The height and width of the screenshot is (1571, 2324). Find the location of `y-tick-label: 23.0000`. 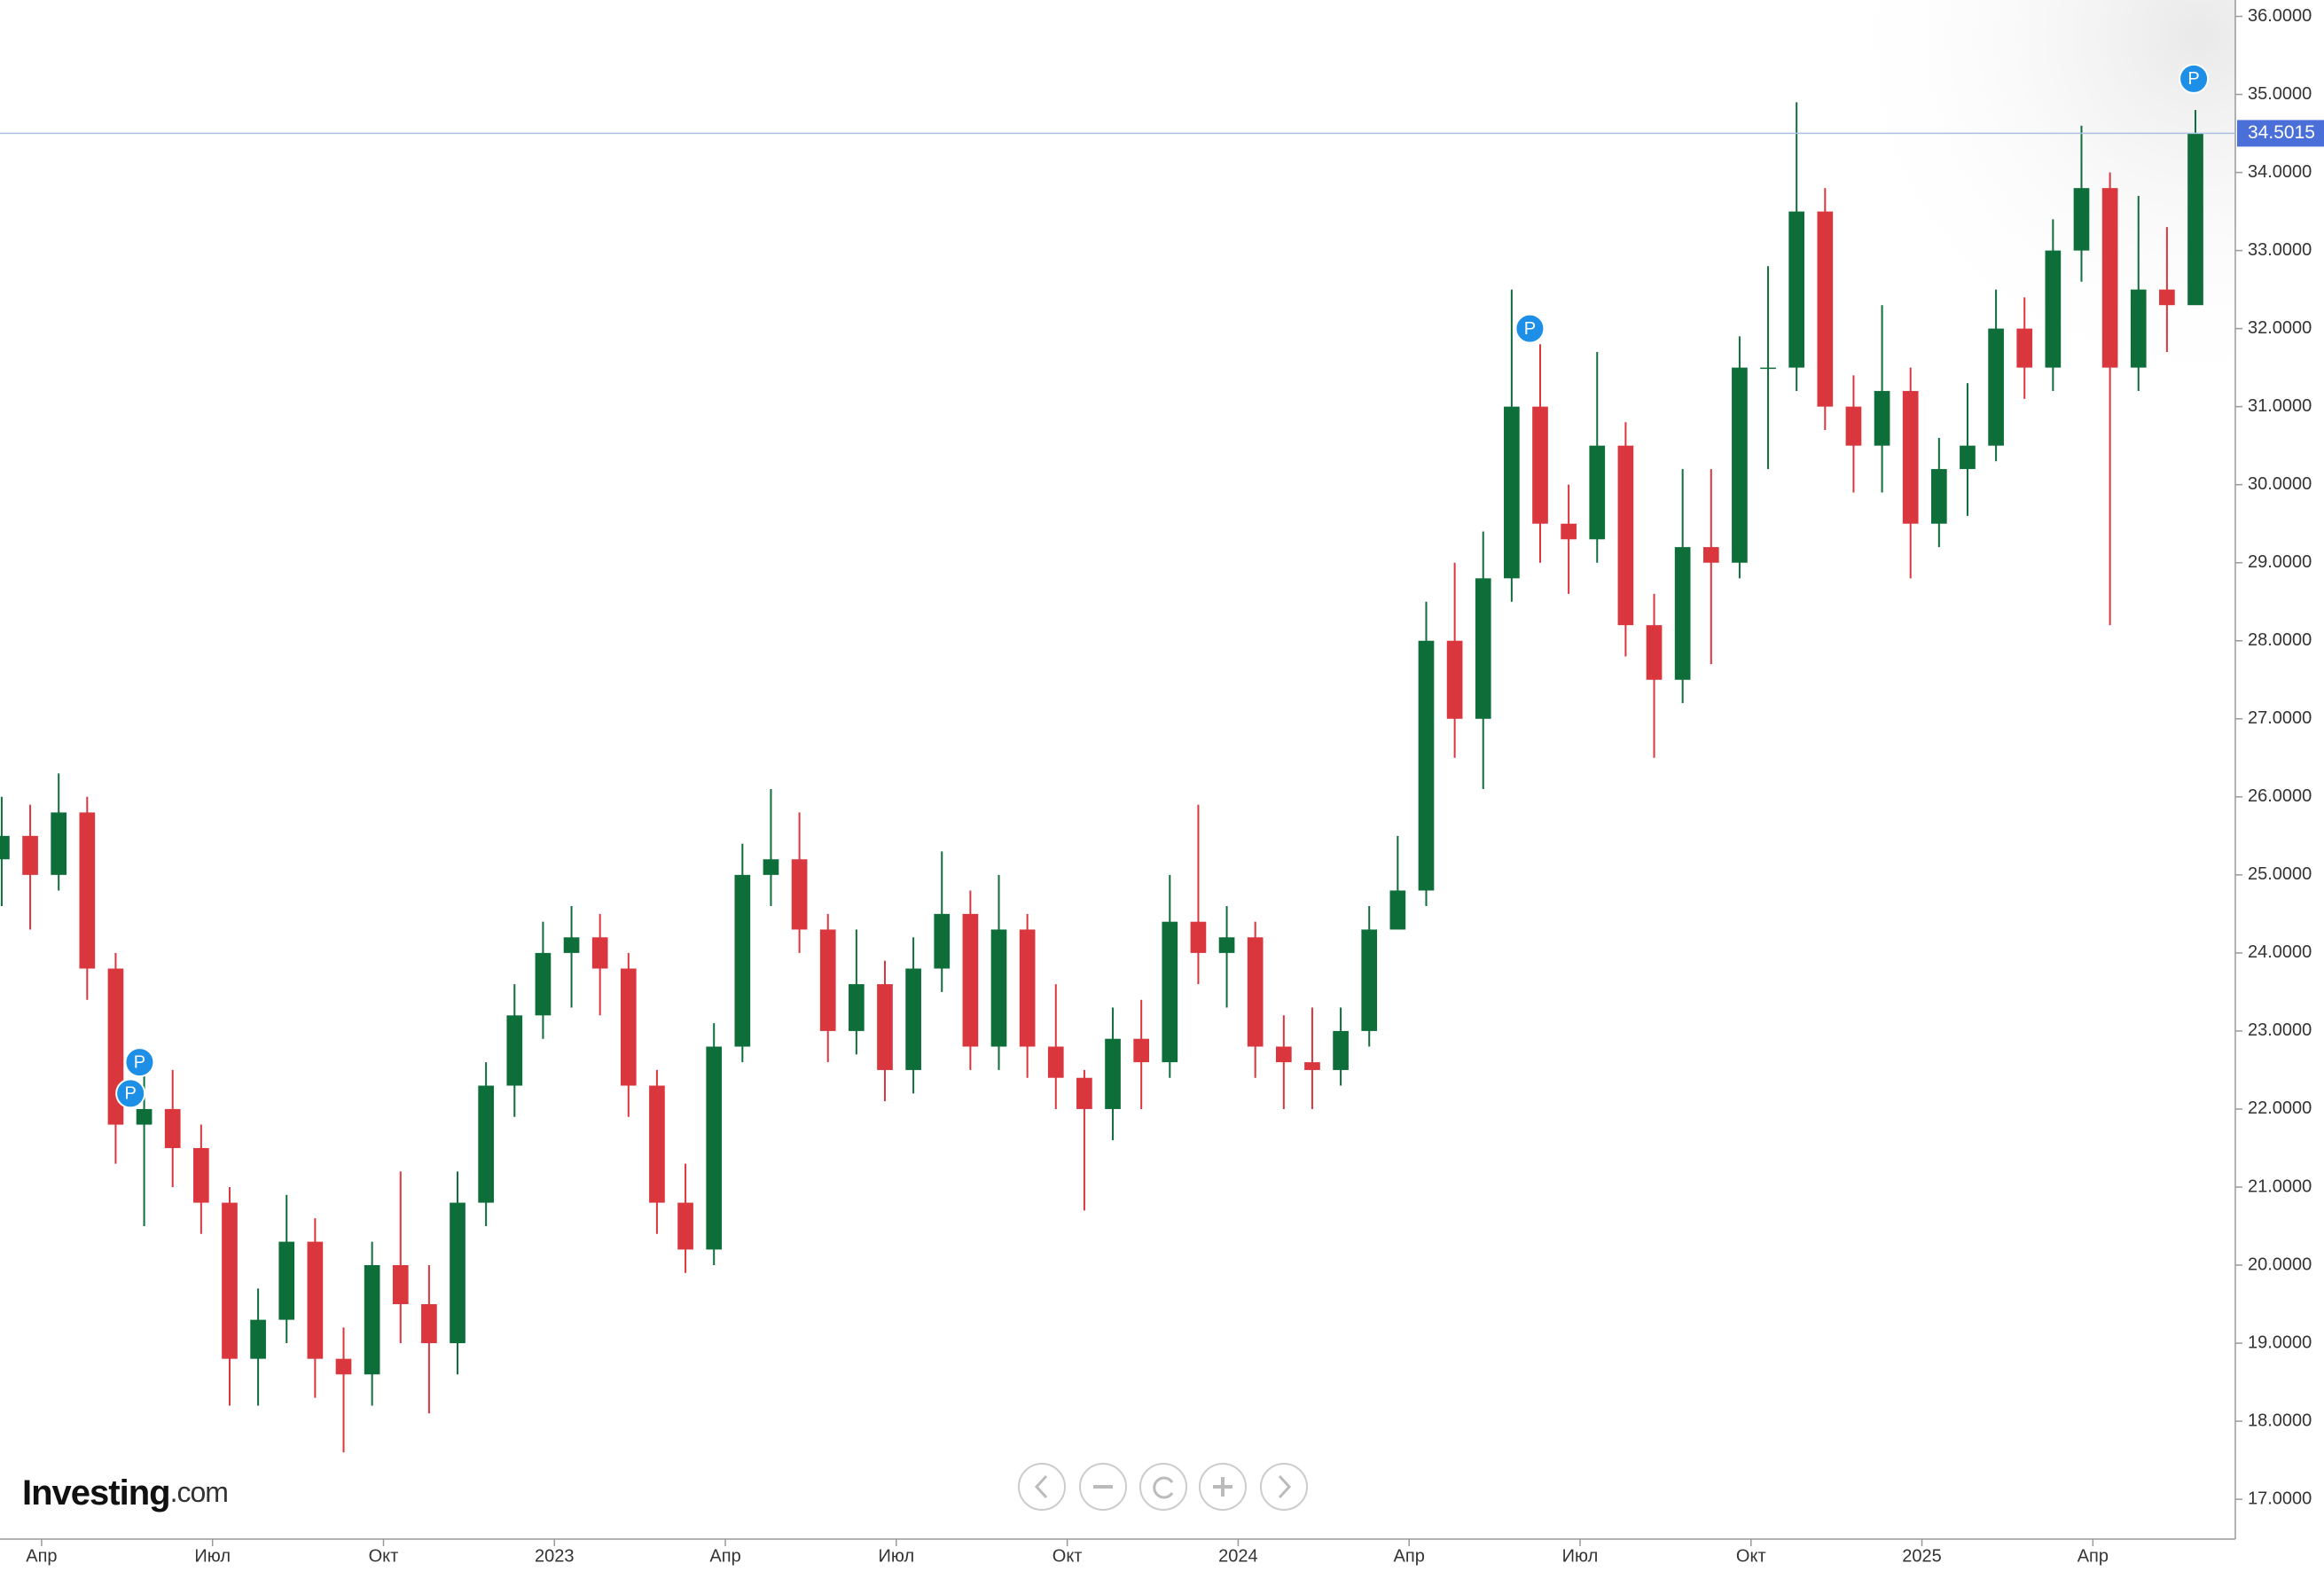

y-tick-label: 23.0000 is located at coordinates (2280, 1030).